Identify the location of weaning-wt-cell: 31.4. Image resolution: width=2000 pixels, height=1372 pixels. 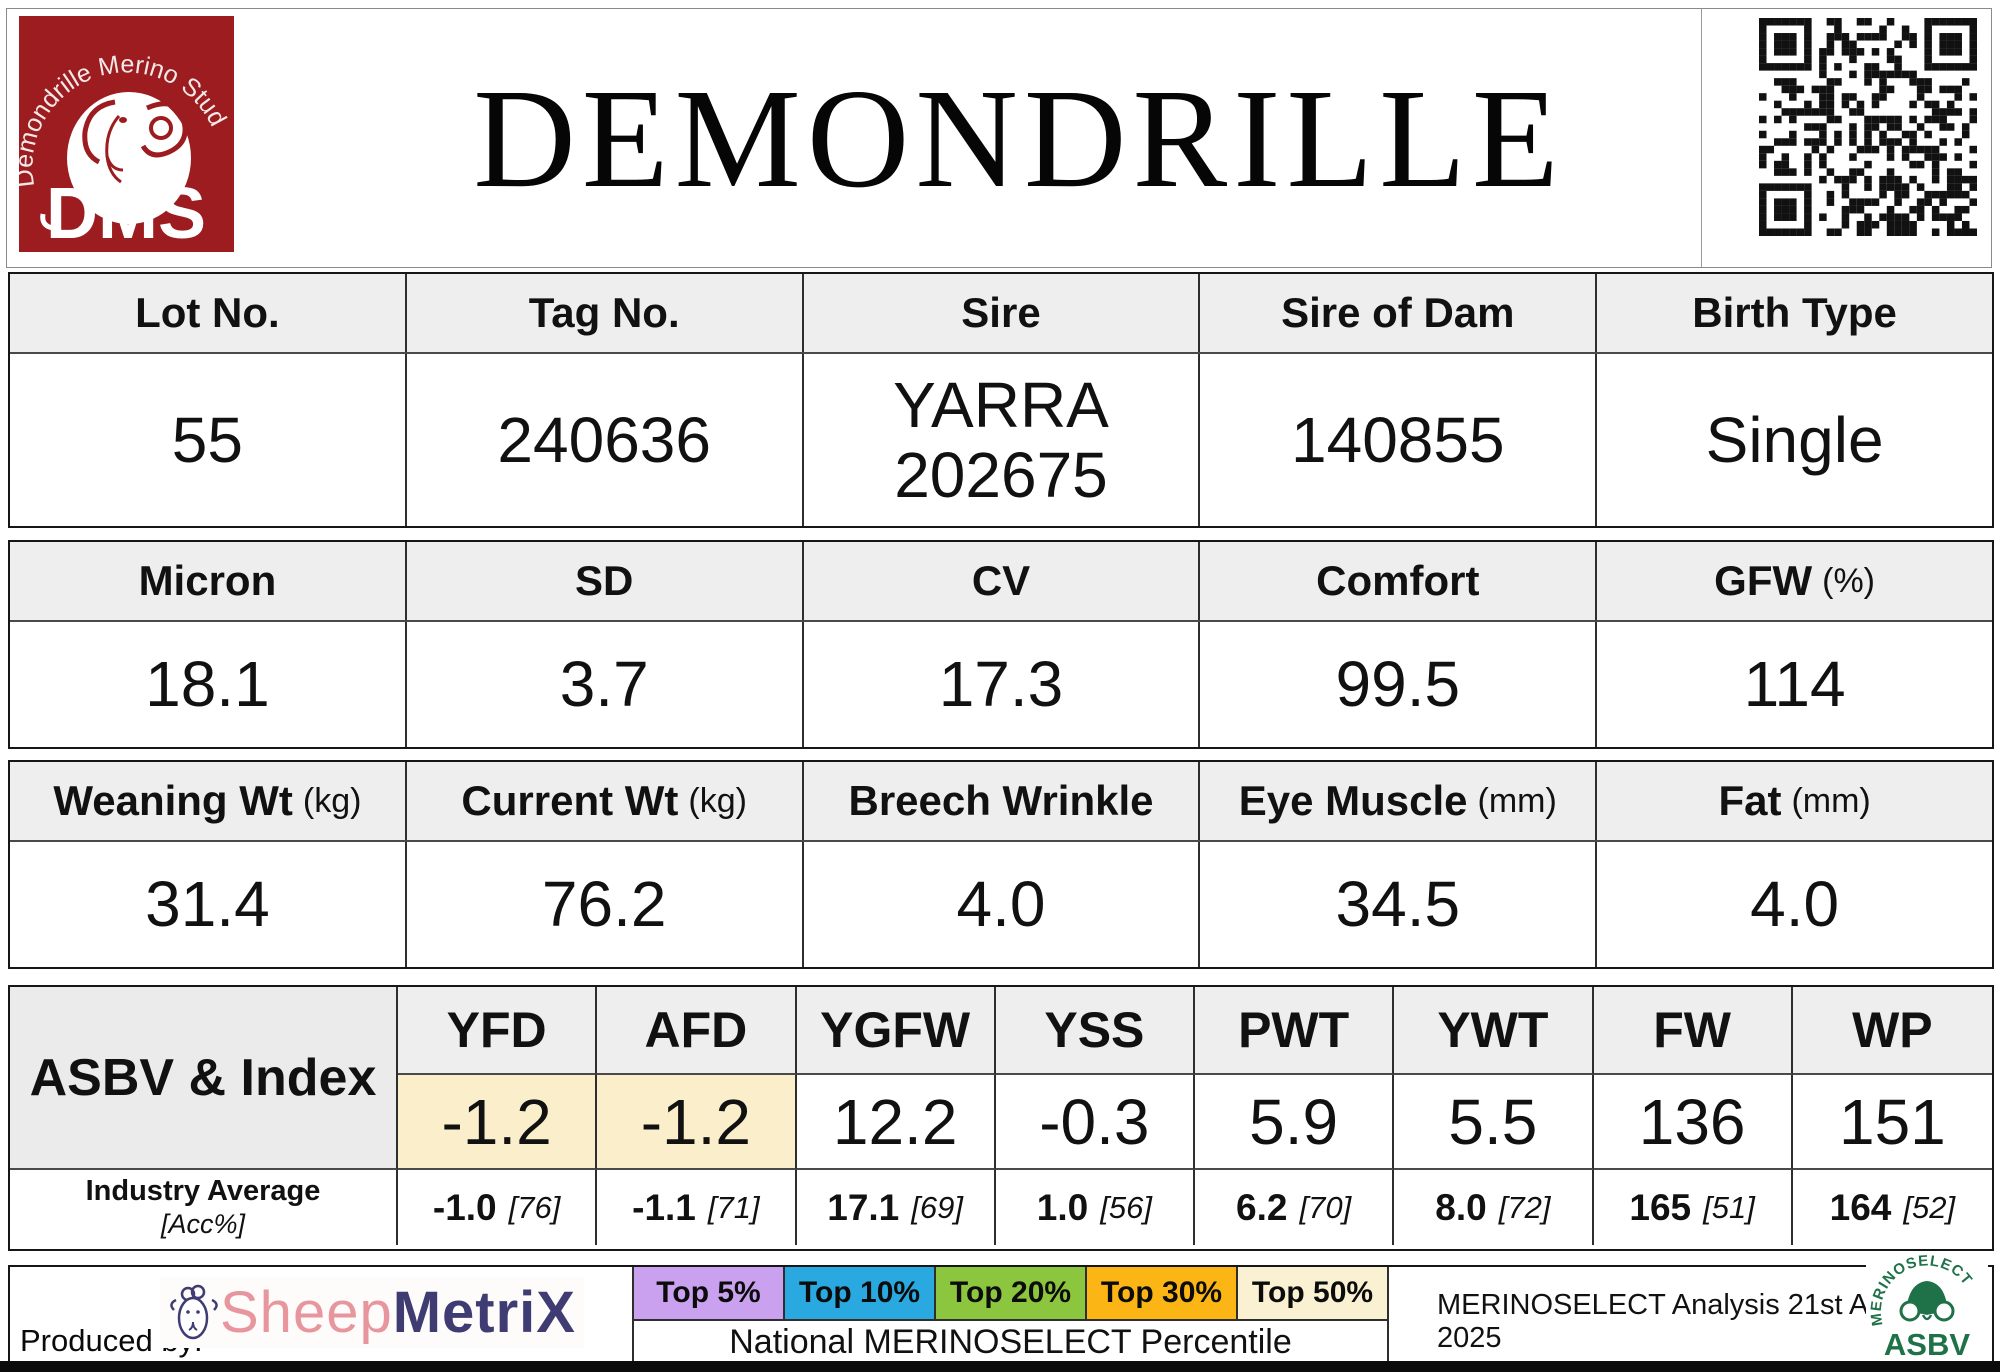
(208, 904).